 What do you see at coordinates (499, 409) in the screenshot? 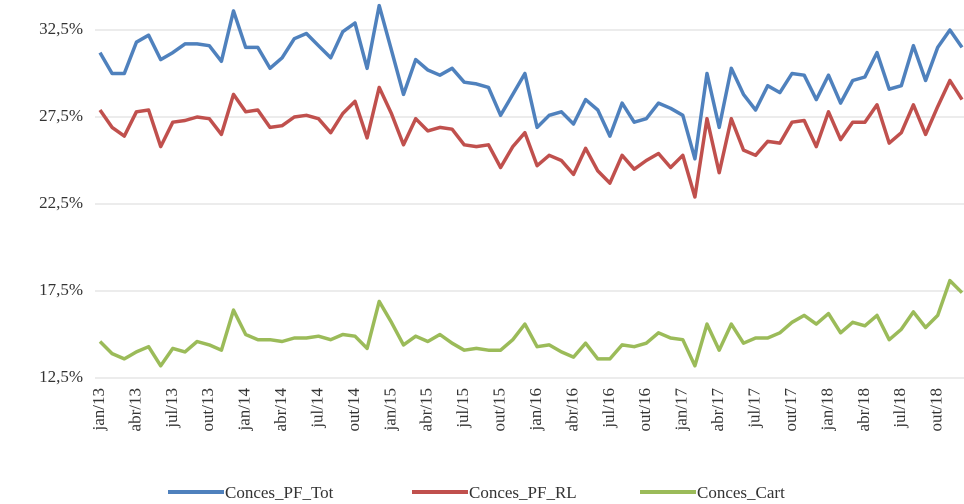
I see `x-tick-label: out/15` at bounding box center [499, 409].